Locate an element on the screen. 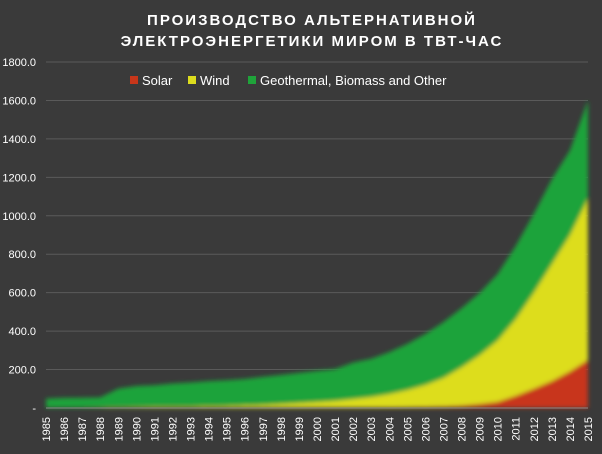  y-tick-label: - is located at coordinates (34, 409).